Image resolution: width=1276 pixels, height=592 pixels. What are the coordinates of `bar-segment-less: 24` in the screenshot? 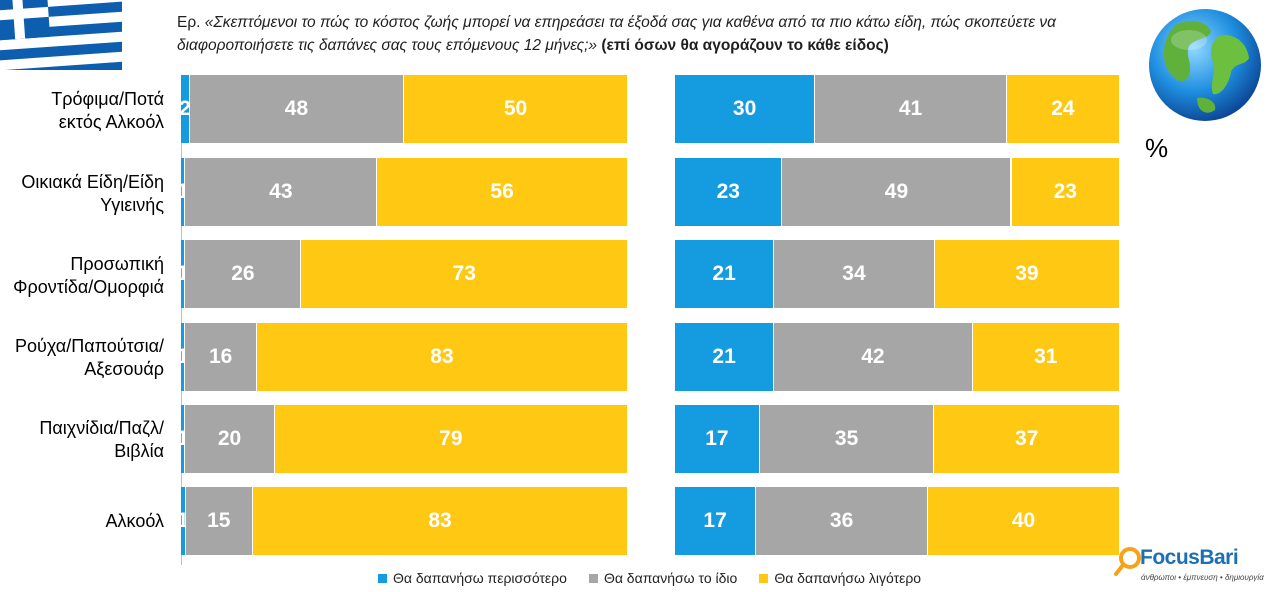 It's located at (1062, 109).